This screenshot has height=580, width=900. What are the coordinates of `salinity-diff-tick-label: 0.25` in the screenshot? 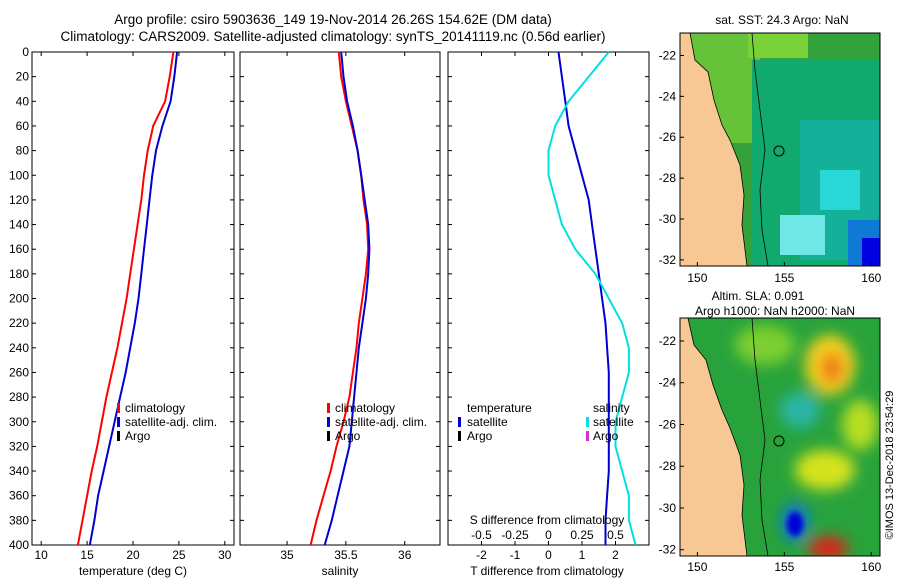 It's located at (582, 535).